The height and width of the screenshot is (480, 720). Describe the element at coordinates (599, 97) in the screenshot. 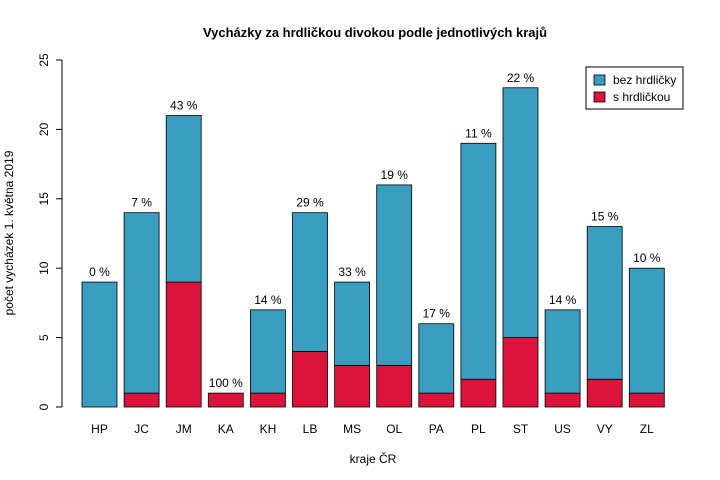

I see `legend-swatch-s-hrdlickou` at that location.